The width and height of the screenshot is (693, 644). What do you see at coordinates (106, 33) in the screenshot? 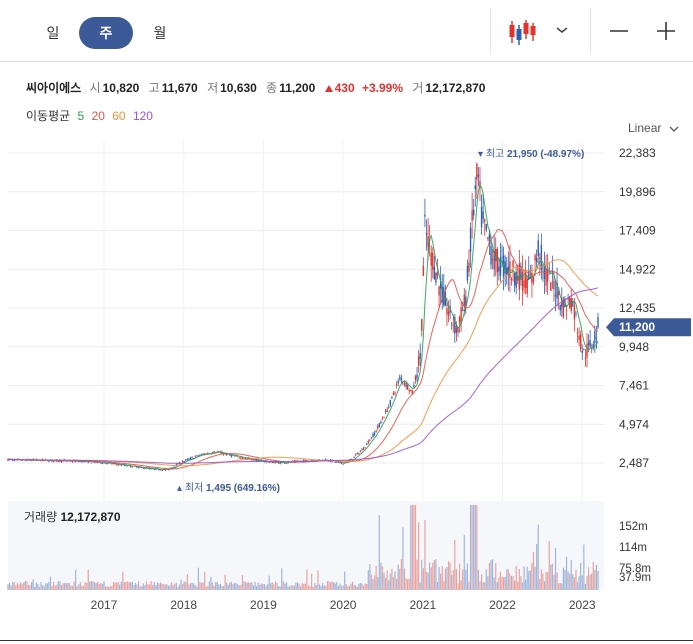
I see `tab-weekly: 주` at bounding box center [106, 33].